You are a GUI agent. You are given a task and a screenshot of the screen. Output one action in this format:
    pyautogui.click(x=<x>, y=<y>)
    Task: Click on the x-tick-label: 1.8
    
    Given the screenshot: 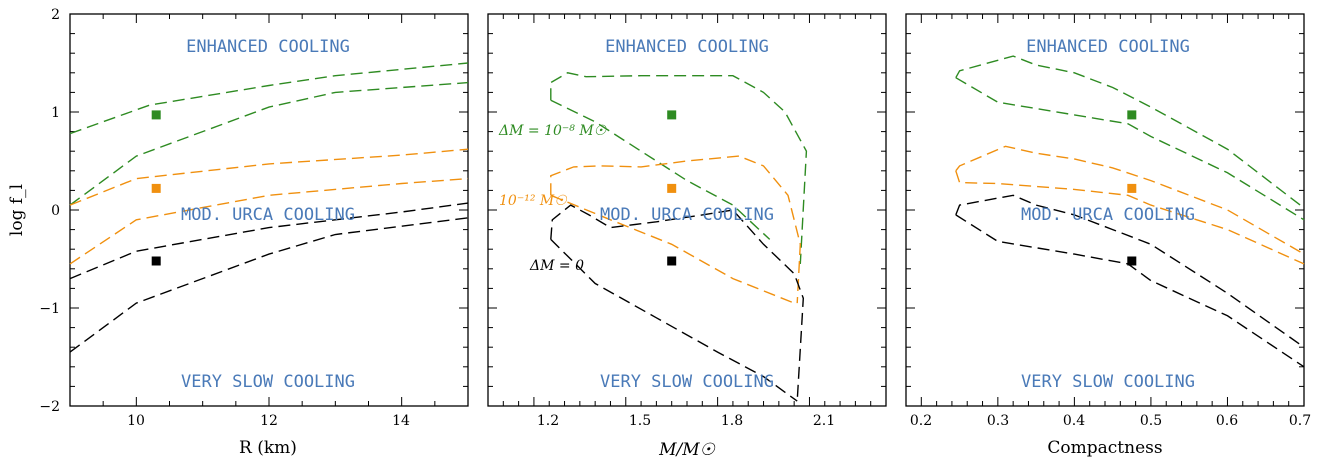 What is the action you would take?
    pyautogui.click(x=732, y=421)
    